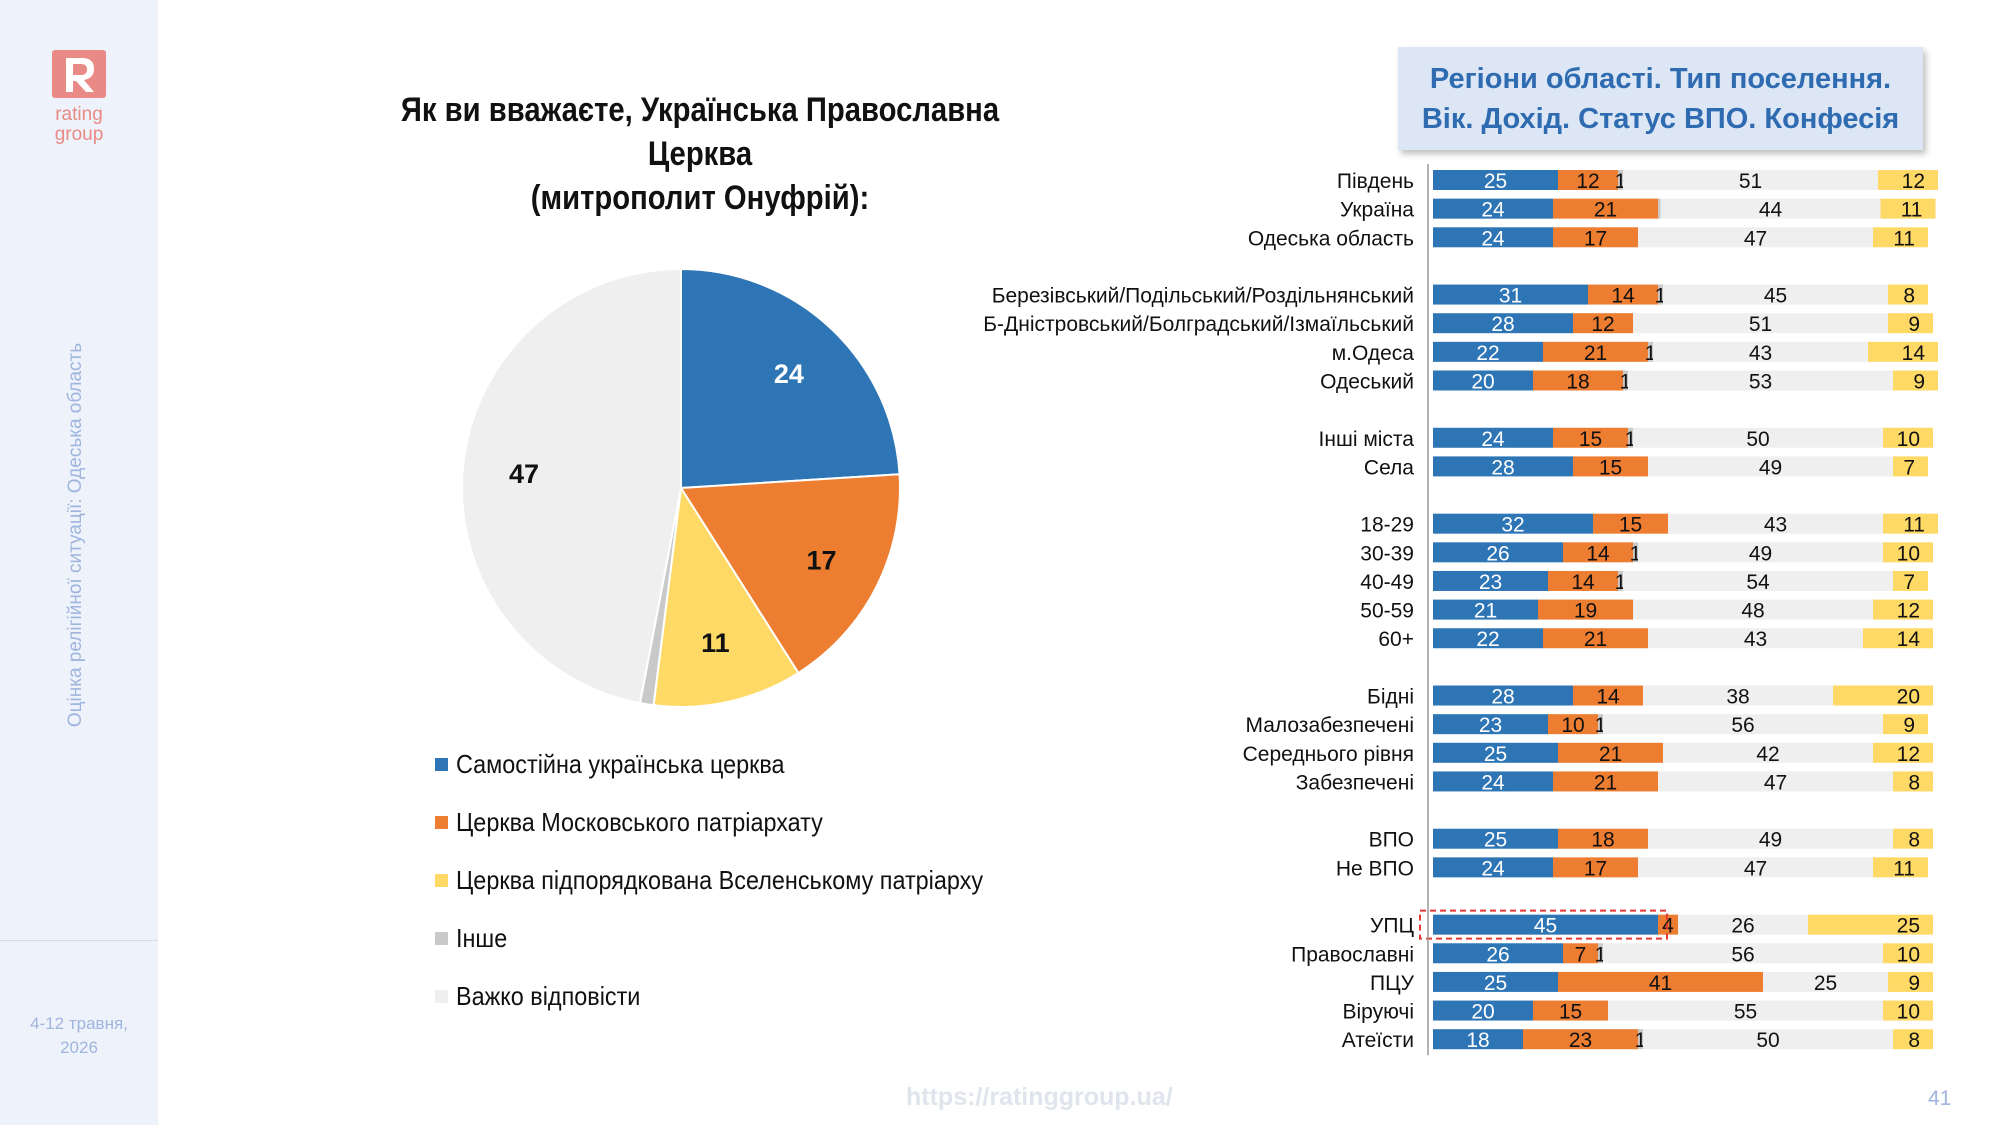 The width and height of the screenshot is (2000, 1125). Describe the element at coordinates (1378, 1012) in the screenshot. I see `bar-row-label: Віруючі` at that location.